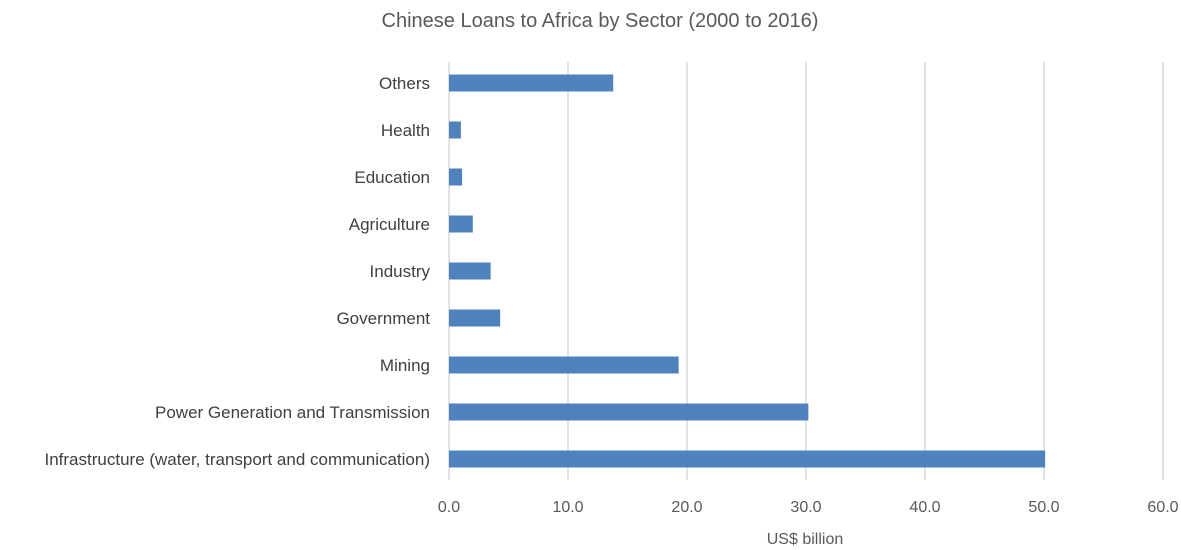  Describe the element at coordinates (805, 539) in the screenshot. I see `x-axis-label: US$ billion` at that location.